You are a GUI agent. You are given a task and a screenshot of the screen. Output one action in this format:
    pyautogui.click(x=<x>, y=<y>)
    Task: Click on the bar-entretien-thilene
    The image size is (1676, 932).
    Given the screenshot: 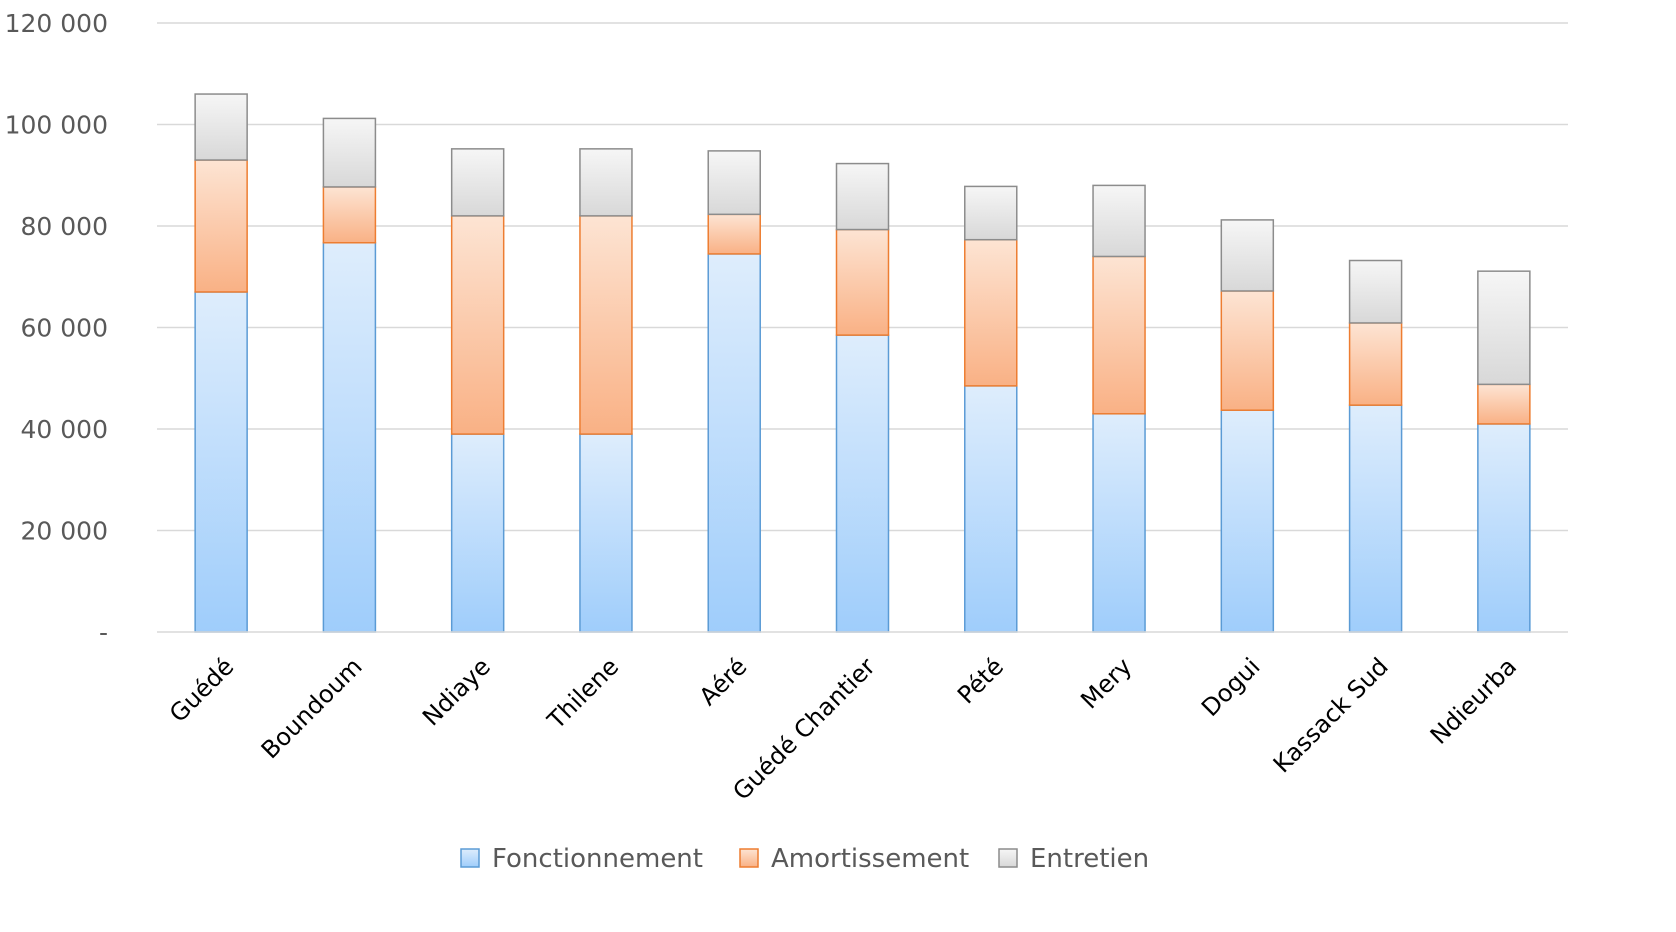 What is the action you would take?
    pyautogui.click(x=606, y=182)
    